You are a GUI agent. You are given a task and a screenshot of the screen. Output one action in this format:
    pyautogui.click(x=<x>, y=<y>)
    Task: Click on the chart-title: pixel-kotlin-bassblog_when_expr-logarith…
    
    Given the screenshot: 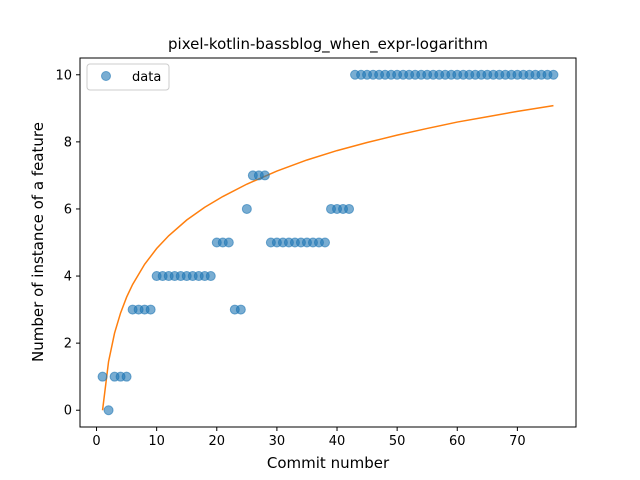 What is the action you would take?
    pyautogui.click(x=328, y=44)
    